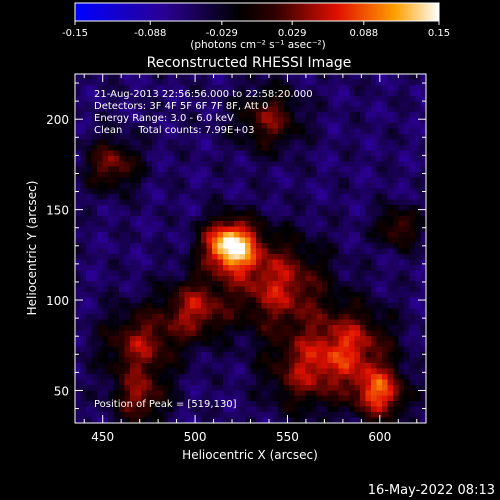  Describe the element at coordinates (102, 437) in the screenshot. I see `x-tick-label: 450` at that location.